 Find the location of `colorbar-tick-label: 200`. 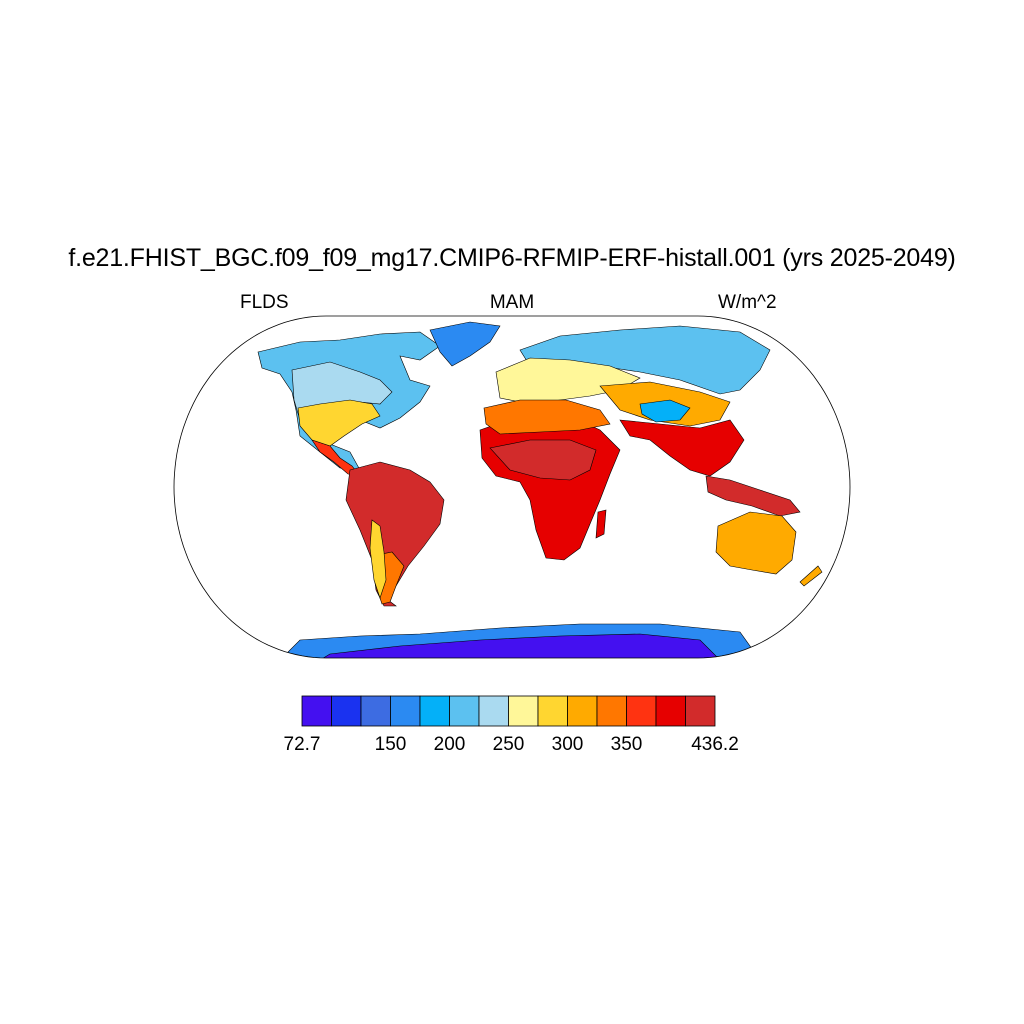

colorbar-tick-label: 200 is located at coordinates (449, 744).